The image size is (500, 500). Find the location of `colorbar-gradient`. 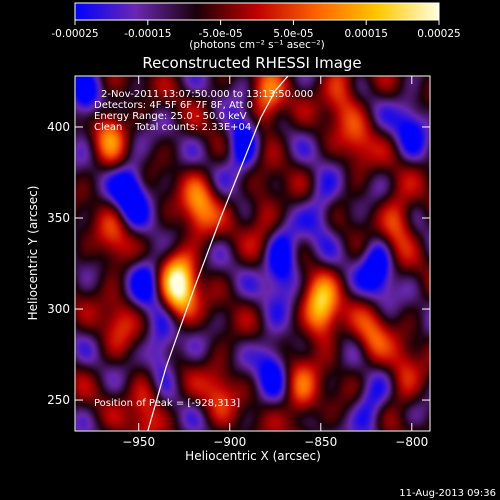

colorbar-gradient is located at coordinates (257, 11).